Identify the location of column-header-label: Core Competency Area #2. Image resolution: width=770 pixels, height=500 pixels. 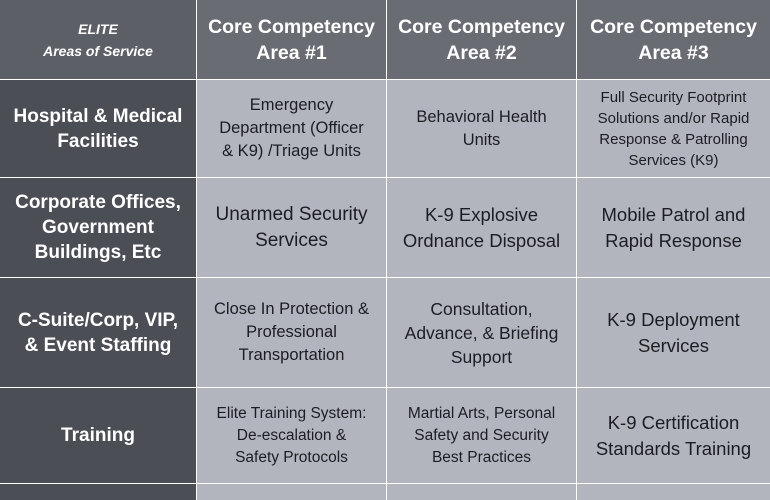
(481, 39).